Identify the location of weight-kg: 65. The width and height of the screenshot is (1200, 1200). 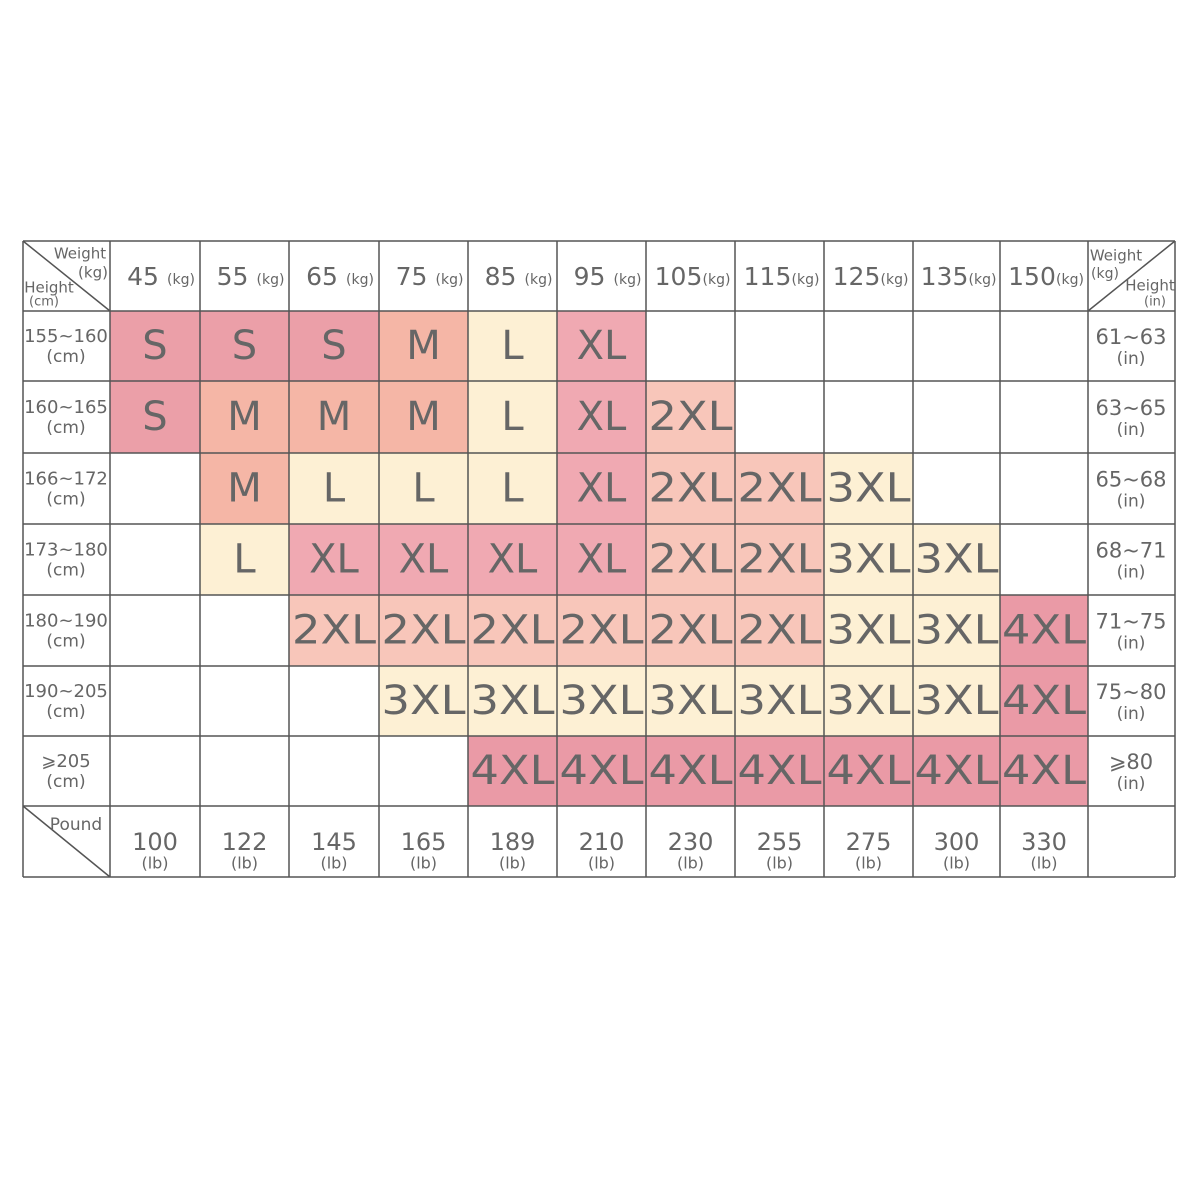
(322, 276).